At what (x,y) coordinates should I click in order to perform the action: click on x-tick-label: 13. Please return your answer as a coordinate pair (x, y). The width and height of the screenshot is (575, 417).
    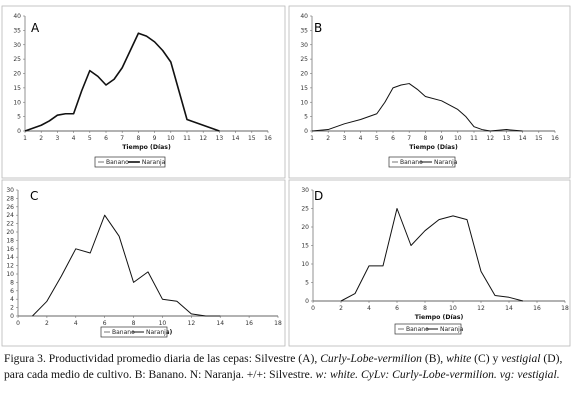
    Looking at the image, I should click on (220, 138).